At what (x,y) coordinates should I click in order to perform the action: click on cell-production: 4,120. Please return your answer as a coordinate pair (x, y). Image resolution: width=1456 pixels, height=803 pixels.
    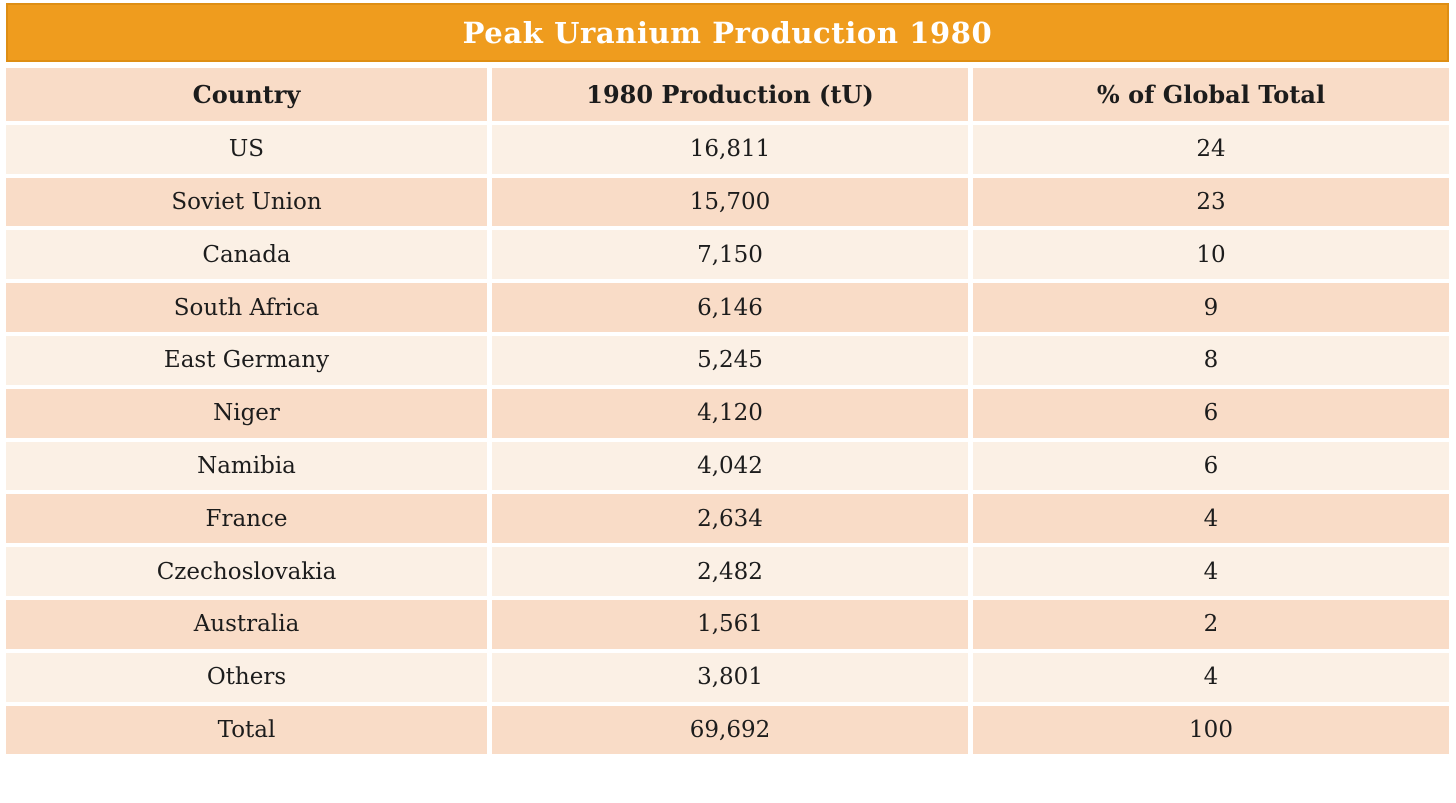
    Looking at the image, I should click on (727, 411).